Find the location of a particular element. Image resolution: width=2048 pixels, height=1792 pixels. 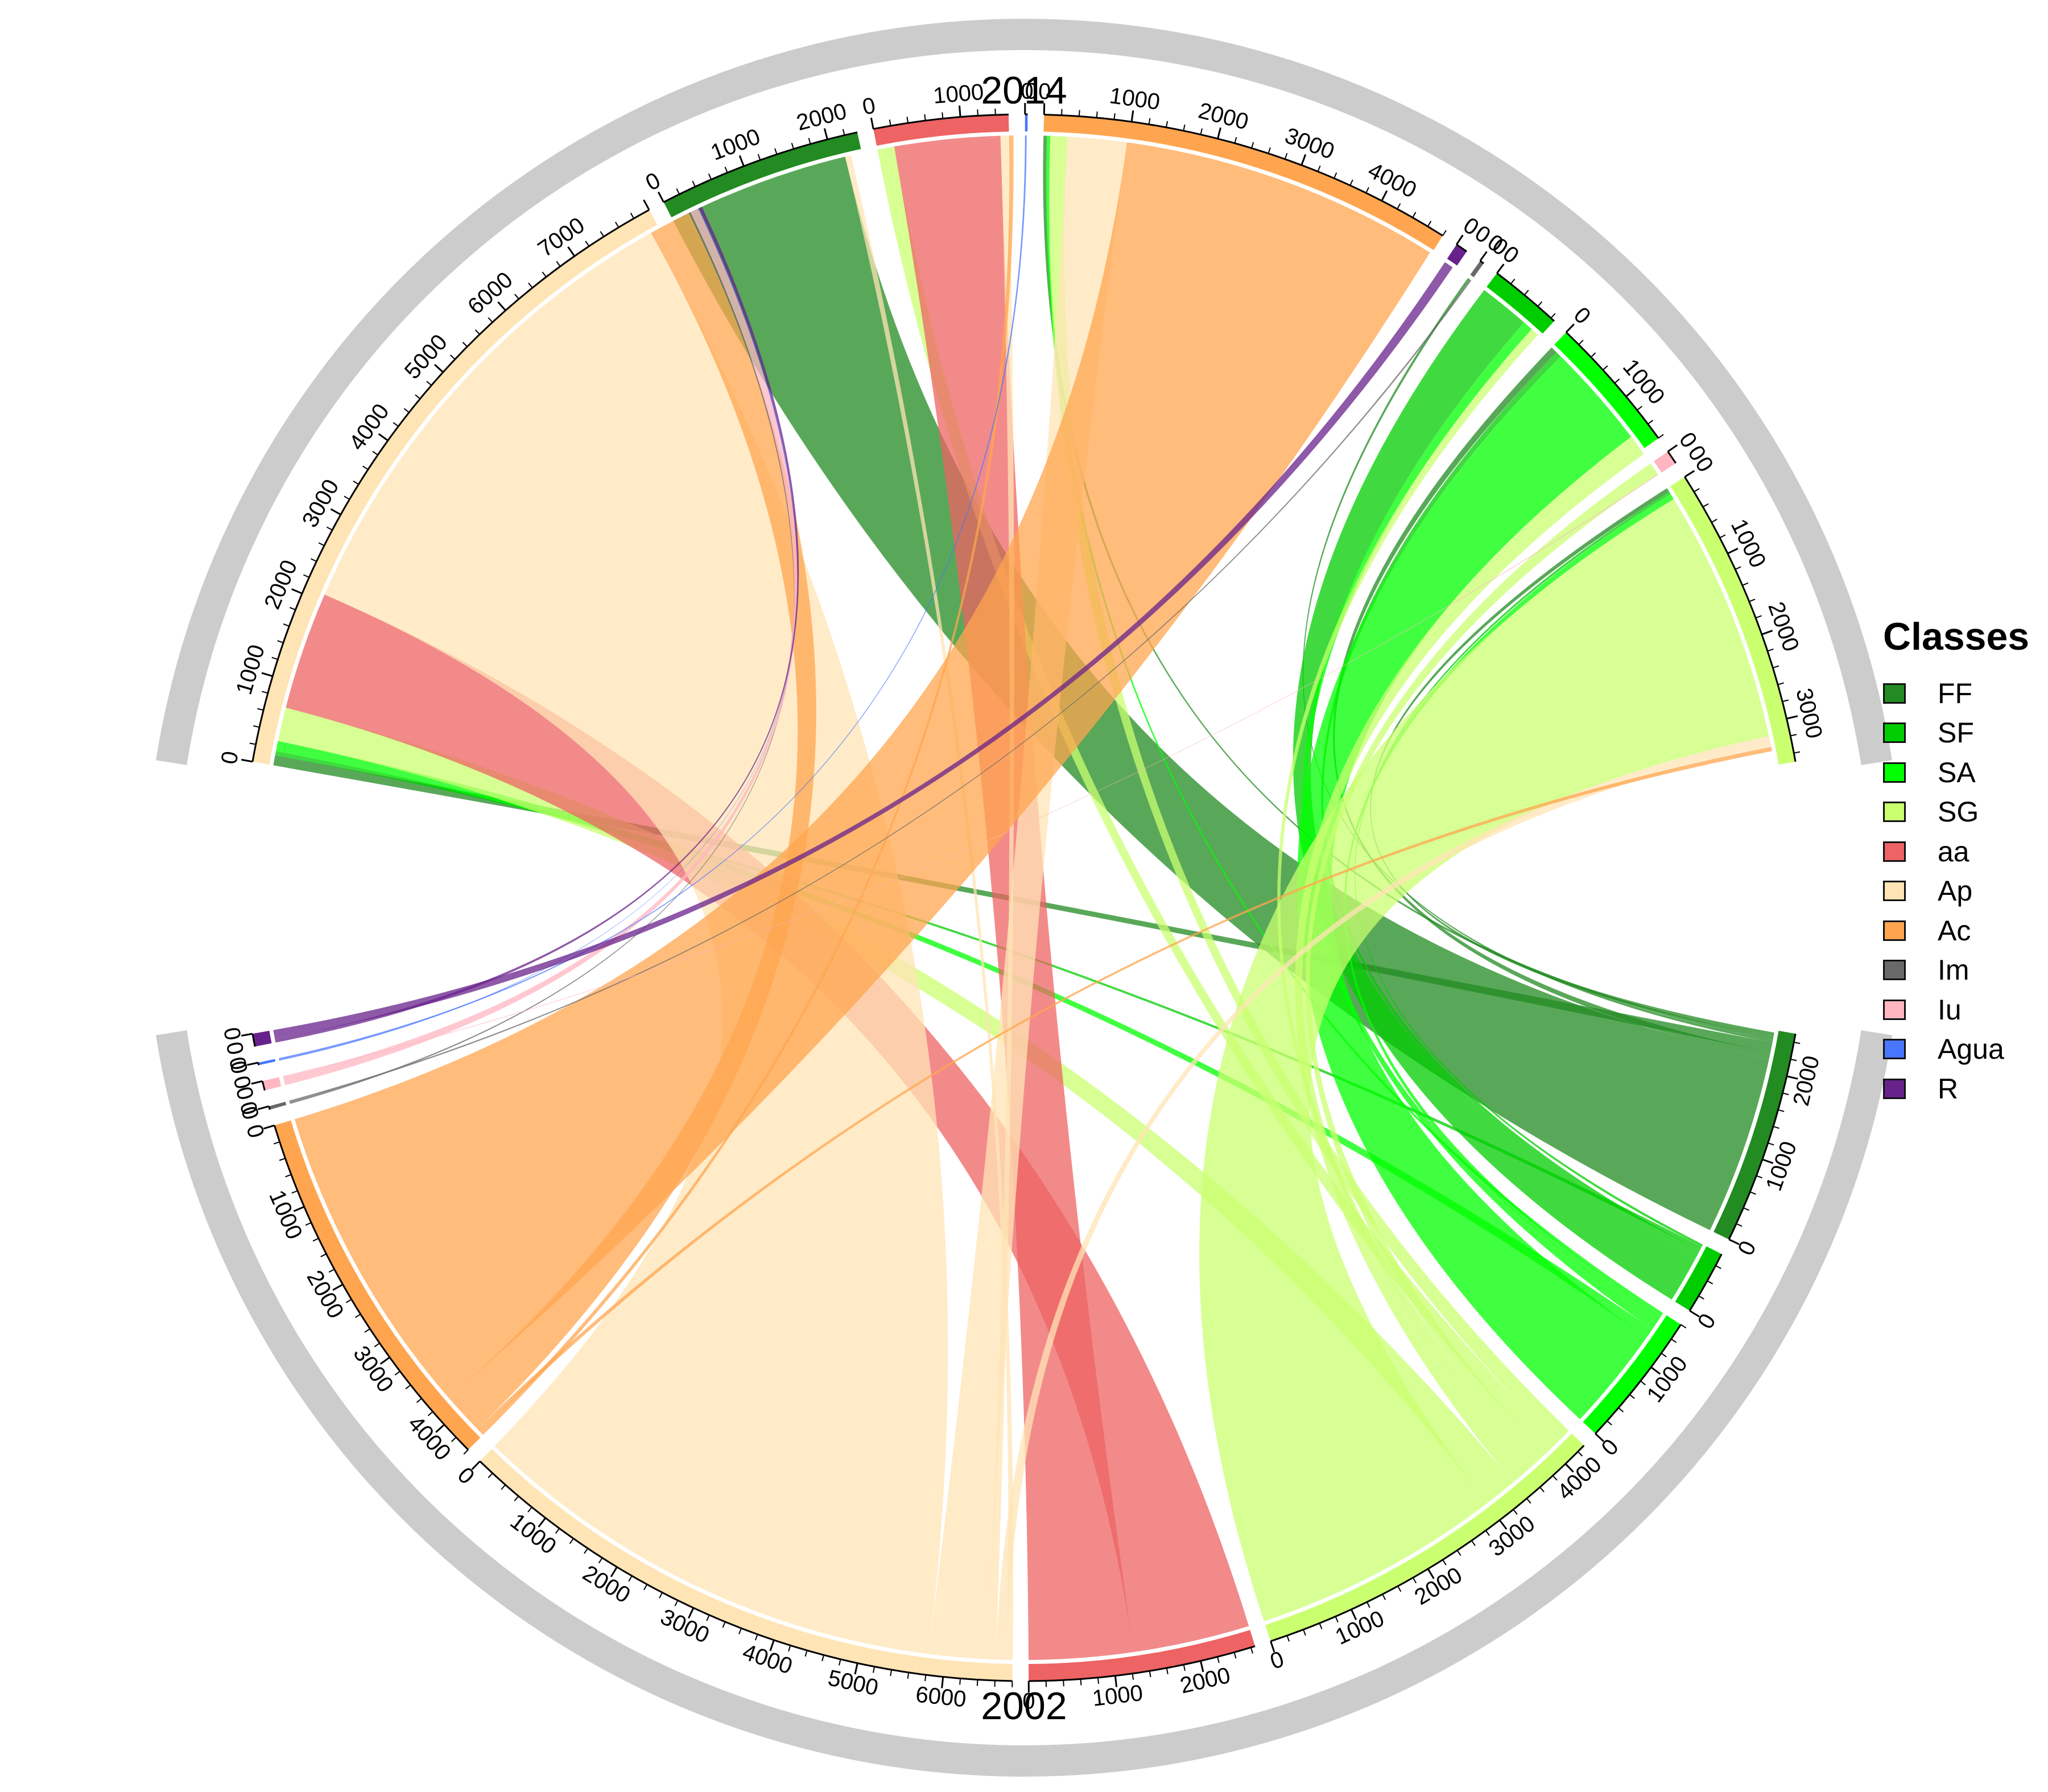

sector-bar-2014-aa is located at coordinates (941, 130).